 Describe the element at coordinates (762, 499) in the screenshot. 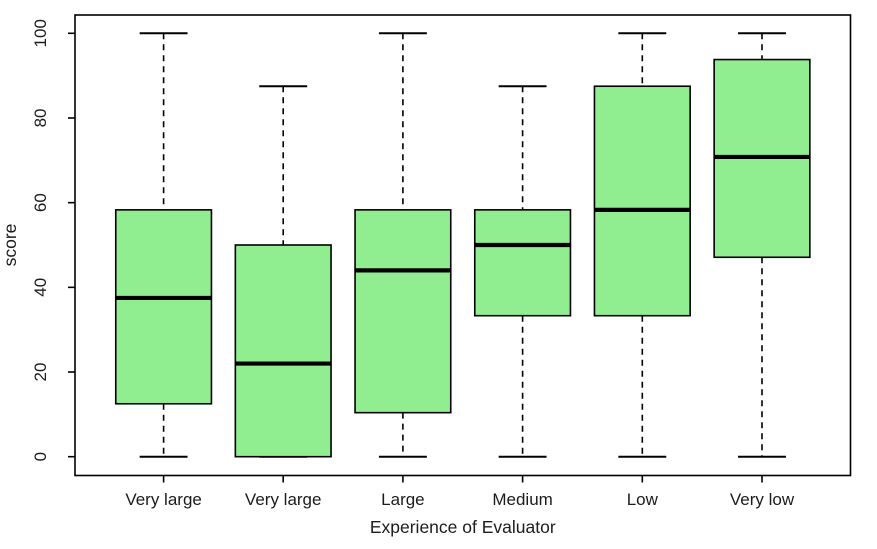

I see `x-tick-label: Very low` at that location.